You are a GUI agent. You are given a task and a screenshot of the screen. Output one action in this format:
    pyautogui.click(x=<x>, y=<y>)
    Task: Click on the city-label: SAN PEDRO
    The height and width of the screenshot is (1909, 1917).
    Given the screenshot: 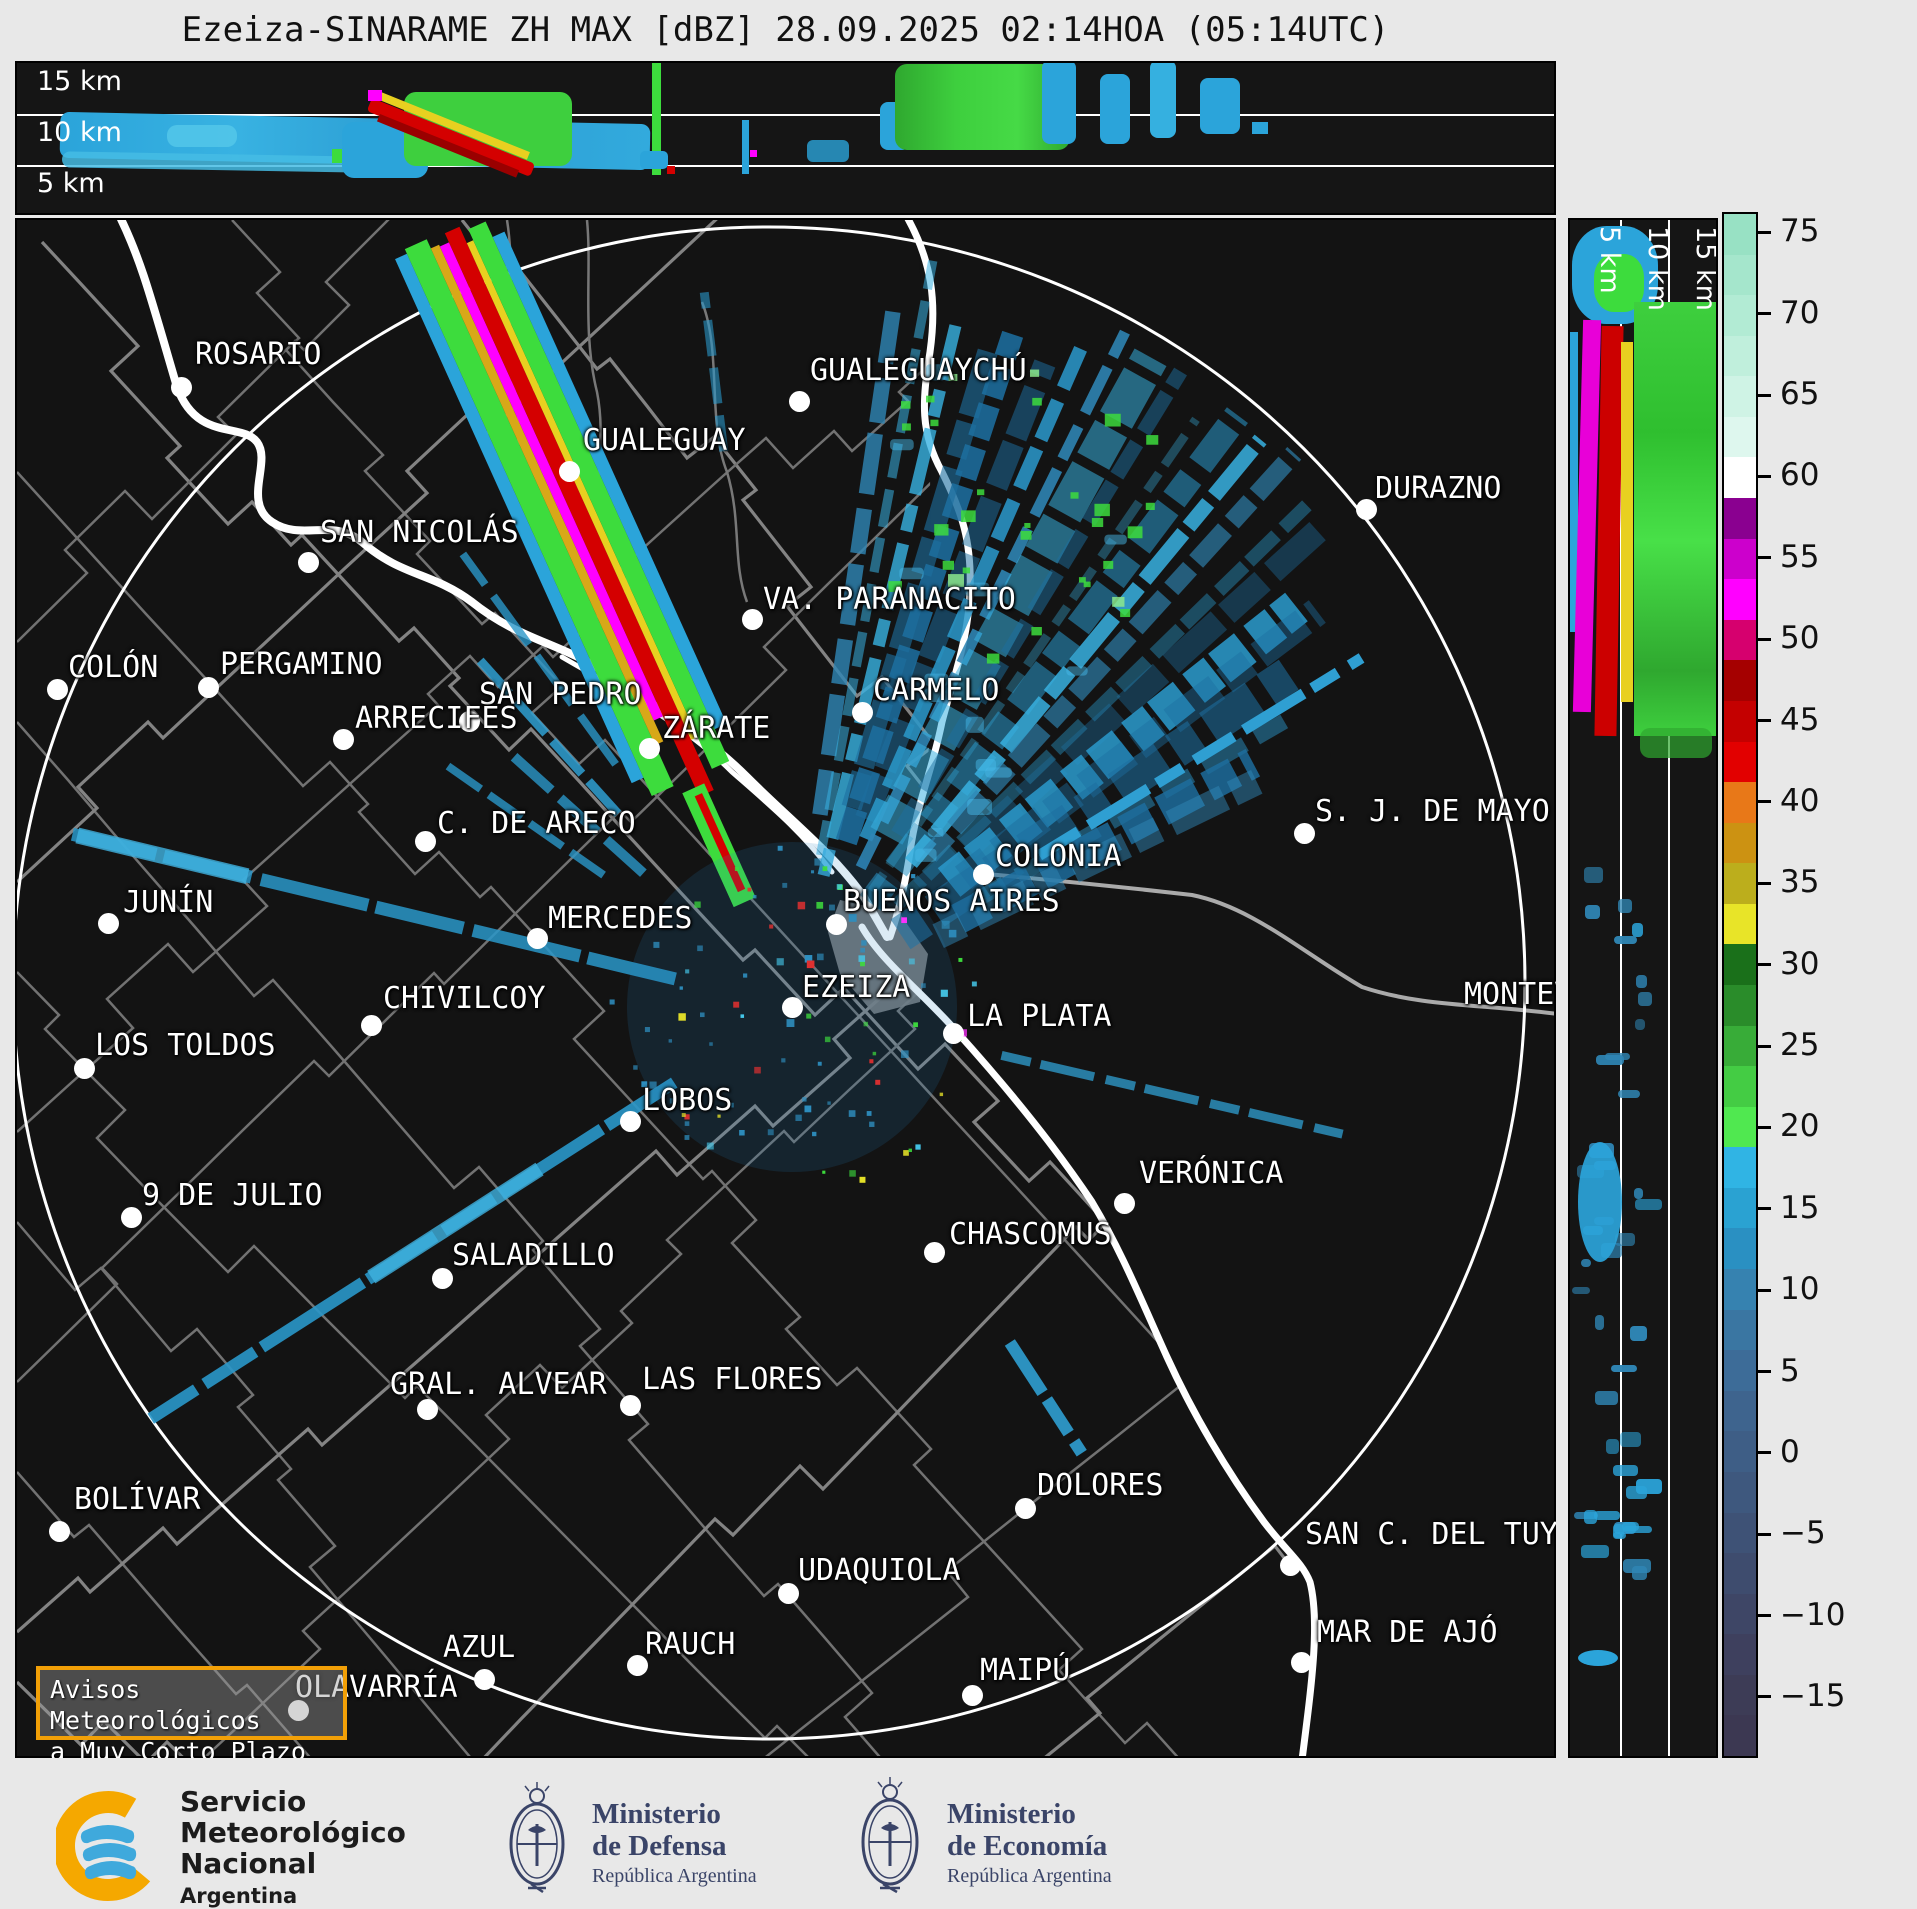 What is the action you would take?
    pyautogui.click(x=560, y=694)
    